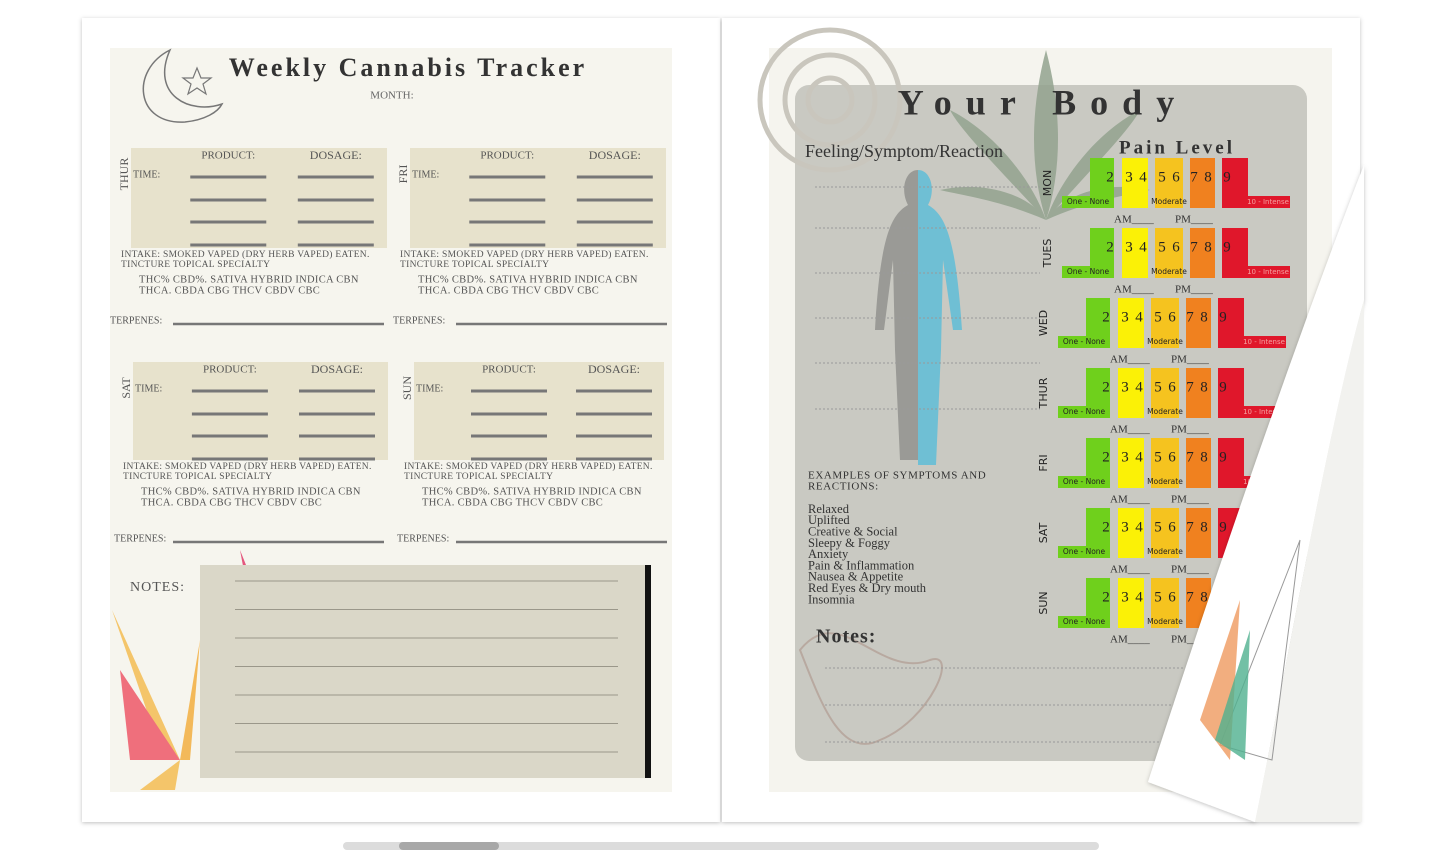  I want to click on notes-label: NOTES:, so click(157, 587).